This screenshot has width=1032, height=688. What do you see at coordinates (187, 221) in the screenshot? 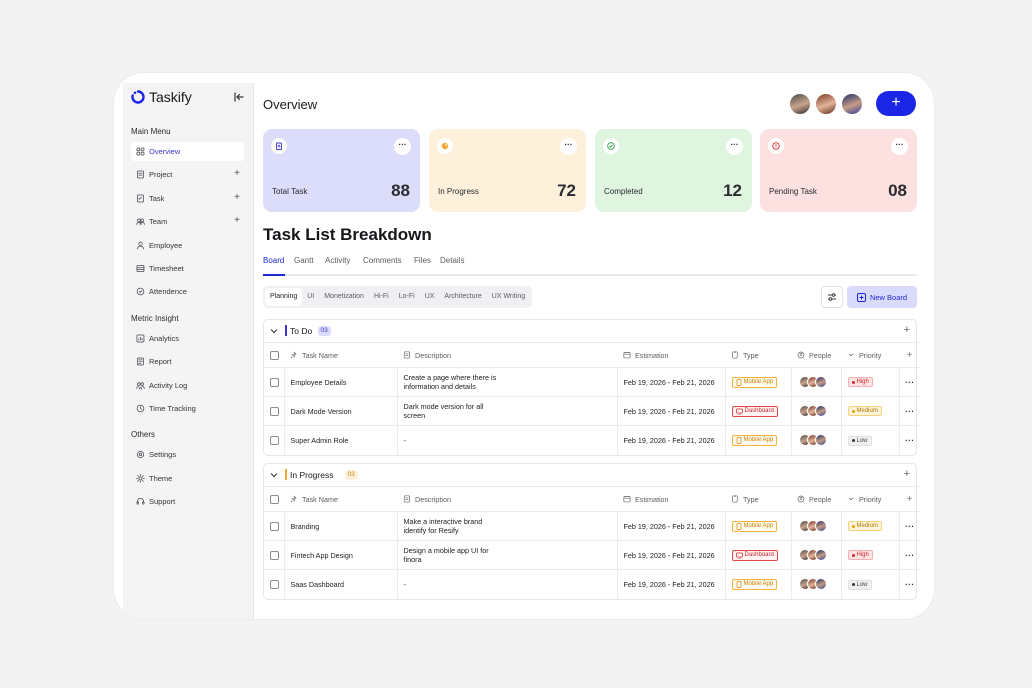
I see `sidebar-item-team: Team +` at bounding box center [187, 221].